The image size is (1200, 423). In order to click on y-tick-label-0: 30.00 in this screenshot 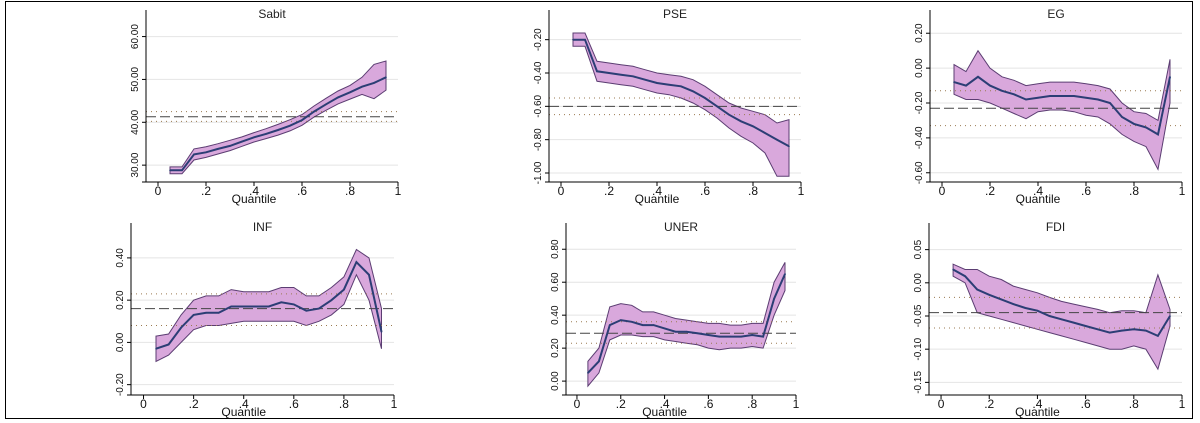, I will do `click(135, 164)`.